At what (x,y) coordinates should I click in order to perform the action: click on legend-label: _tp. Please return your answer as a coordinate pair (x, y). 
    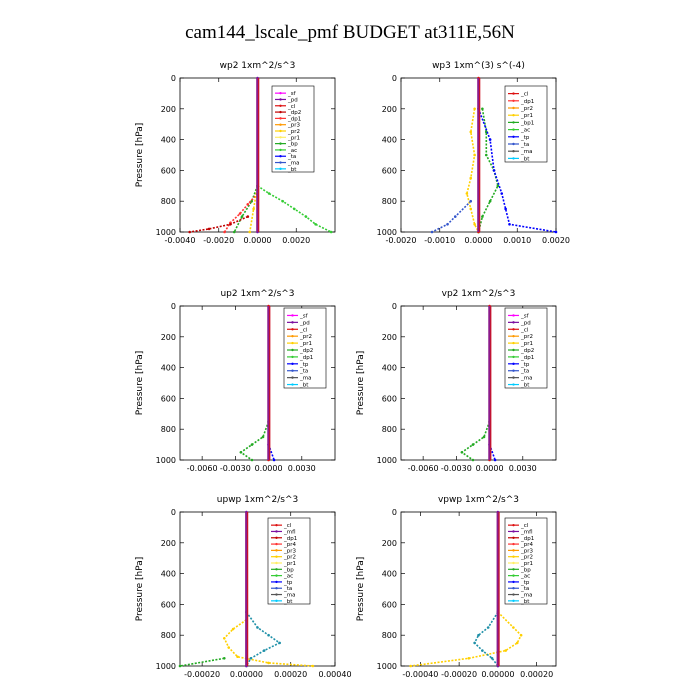
    Looking at the image, I should click on (525, 583).